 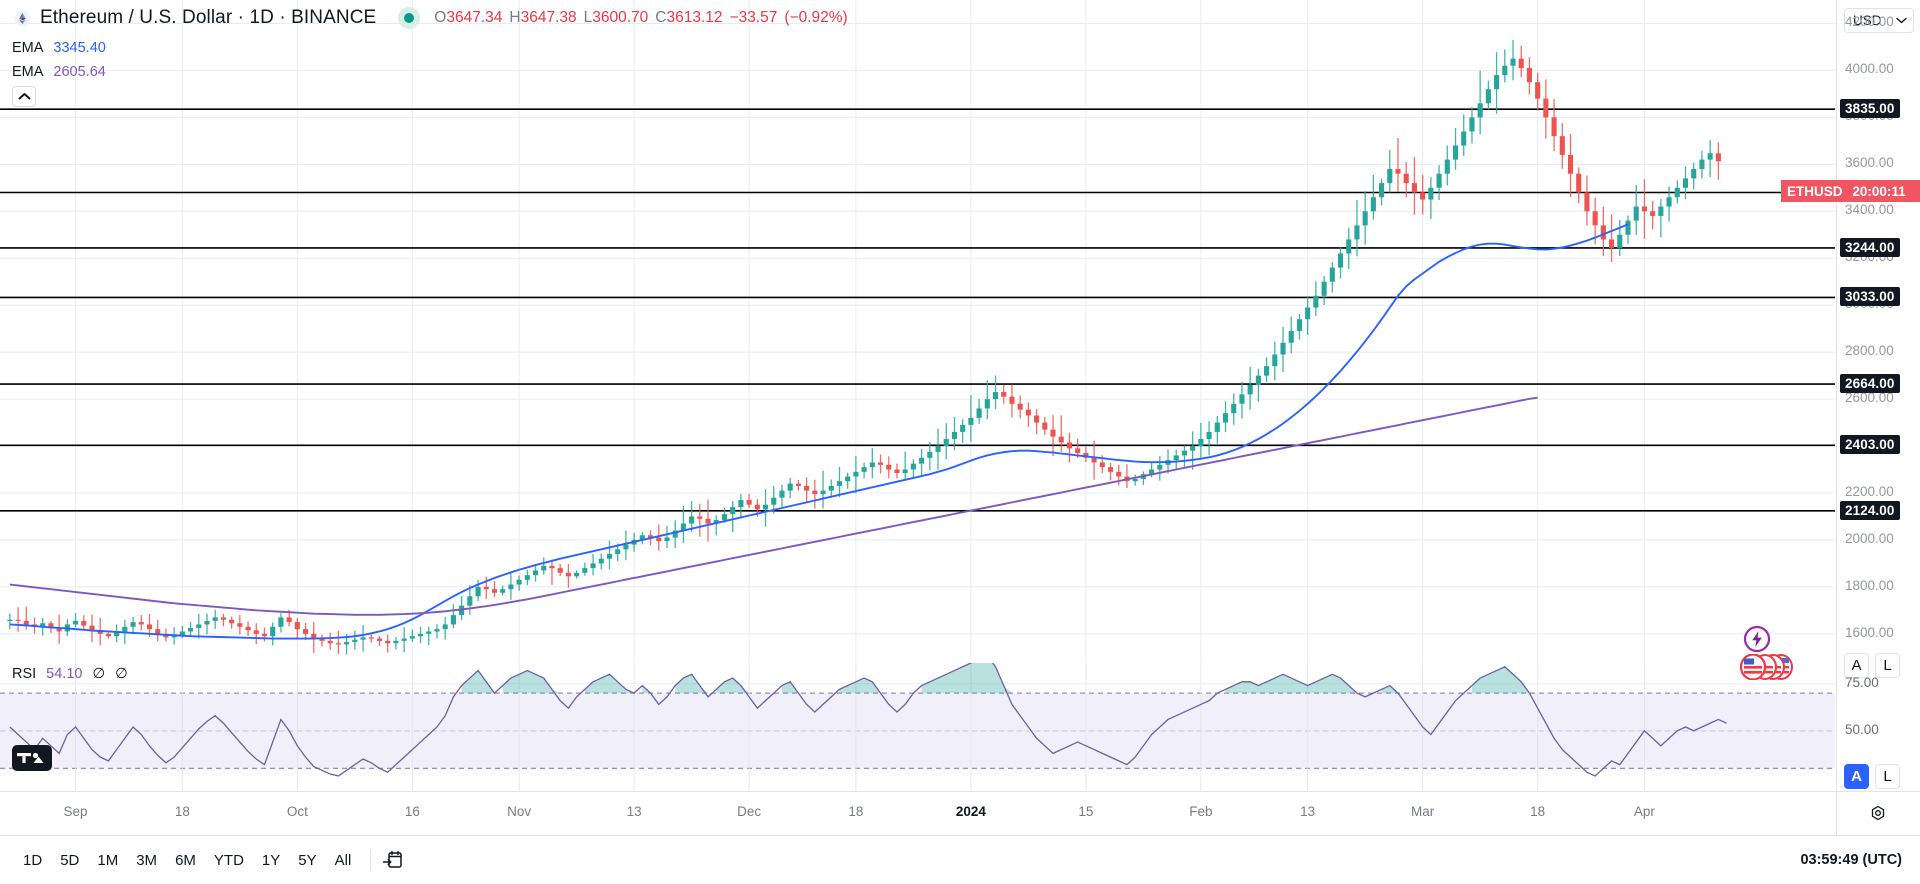 What do you see at coordinates (1086, 811) in the screenshot?
I see `time-label-15: 15` at bounding box center [1086, 811].